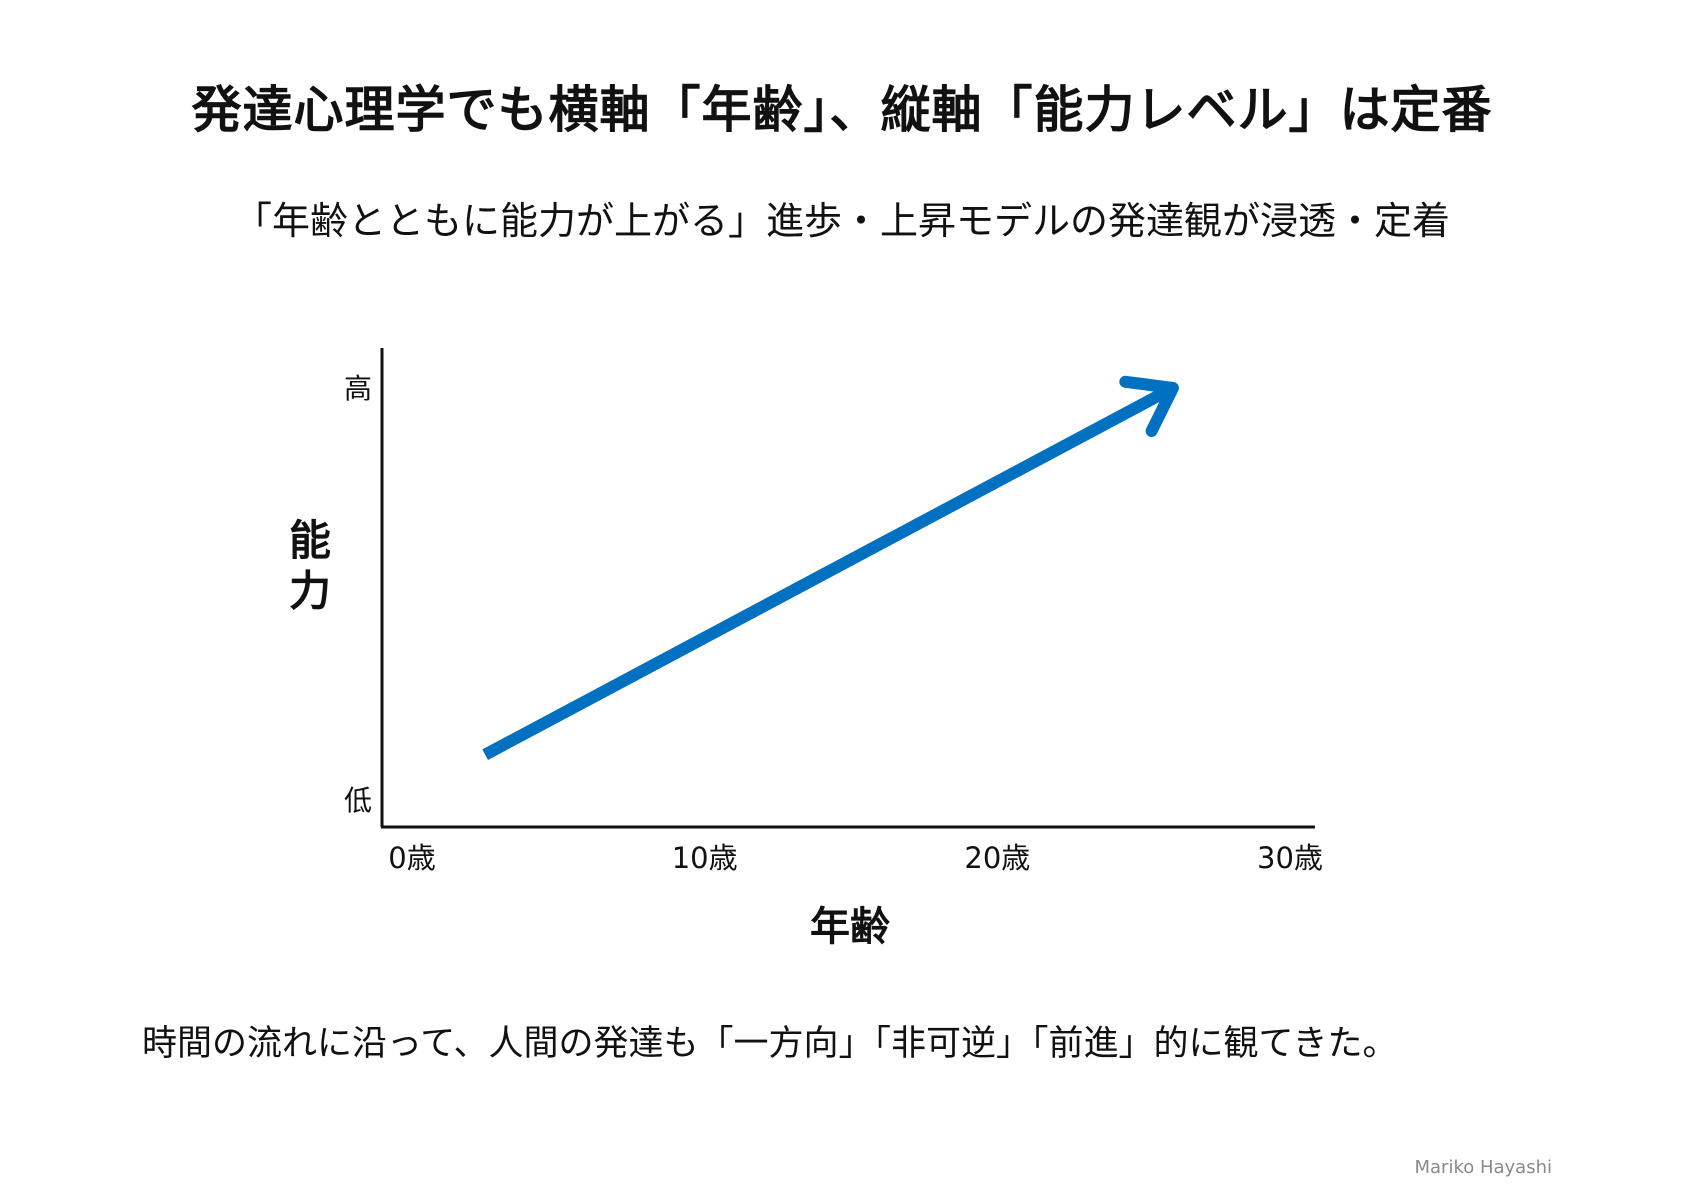  Describe the element at coordinates (1483, 1167) in the screenshot. I see `author-credit: Mariko Hayashi` at that location.